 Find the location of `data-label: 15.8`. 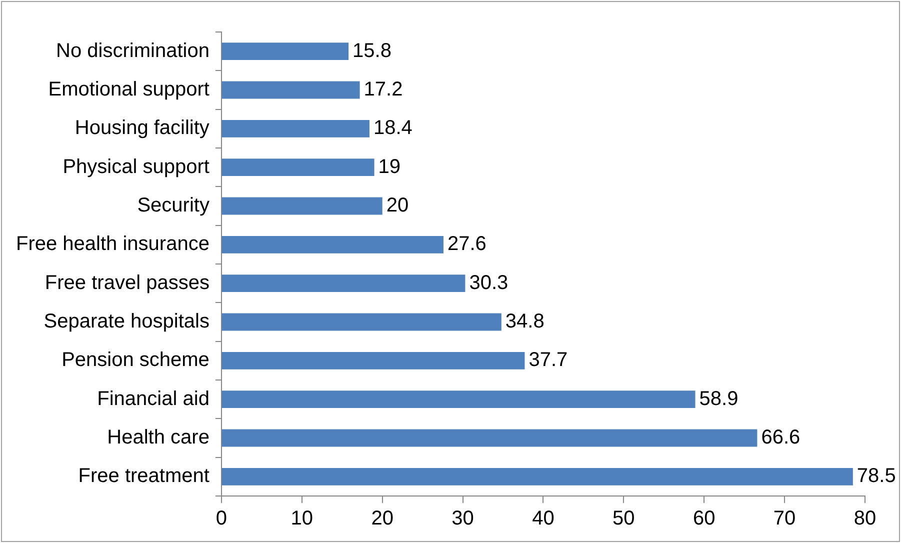

data-label: 15.8 is located at coordinates (372, 51).